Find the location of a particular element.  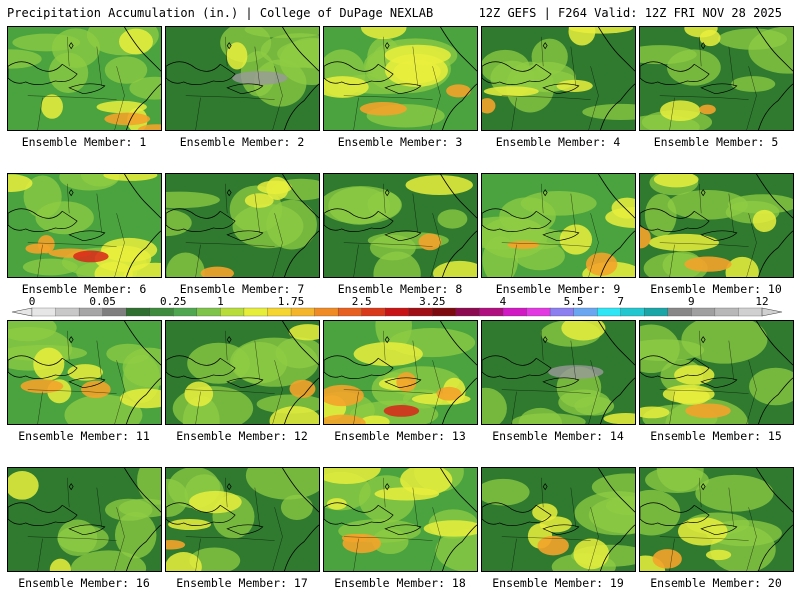

colorbar-tick-label: 12 is located at coordinates (761, 302).